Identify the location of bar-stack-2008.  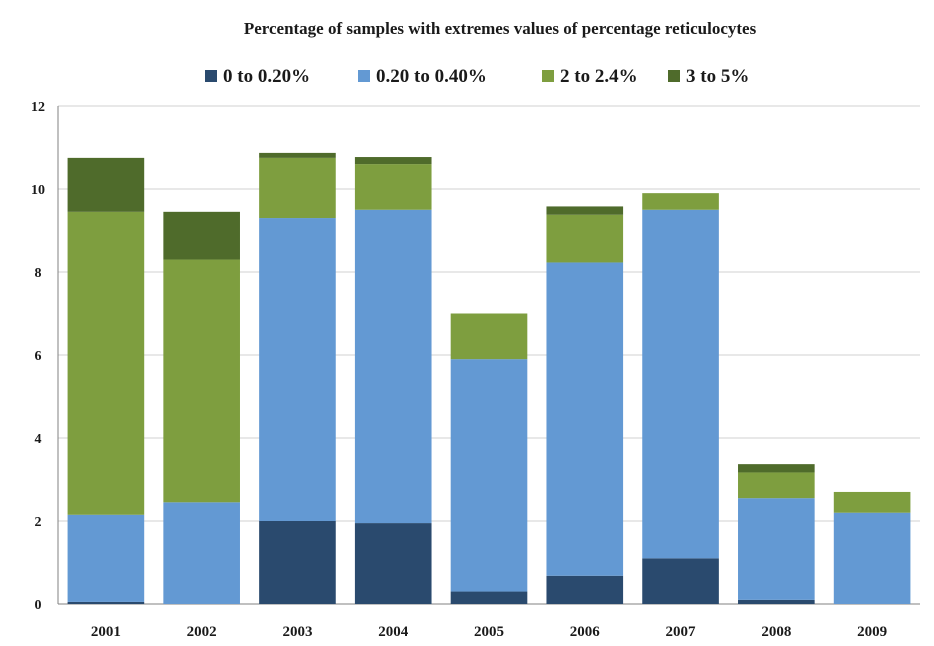
(776, 534).